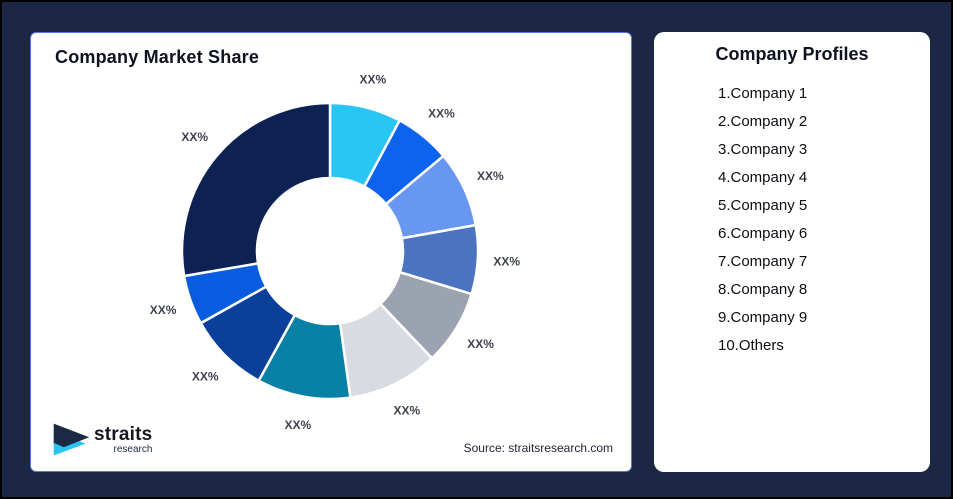  I want to click on logo-brand-text: straits, so click(123, 434).